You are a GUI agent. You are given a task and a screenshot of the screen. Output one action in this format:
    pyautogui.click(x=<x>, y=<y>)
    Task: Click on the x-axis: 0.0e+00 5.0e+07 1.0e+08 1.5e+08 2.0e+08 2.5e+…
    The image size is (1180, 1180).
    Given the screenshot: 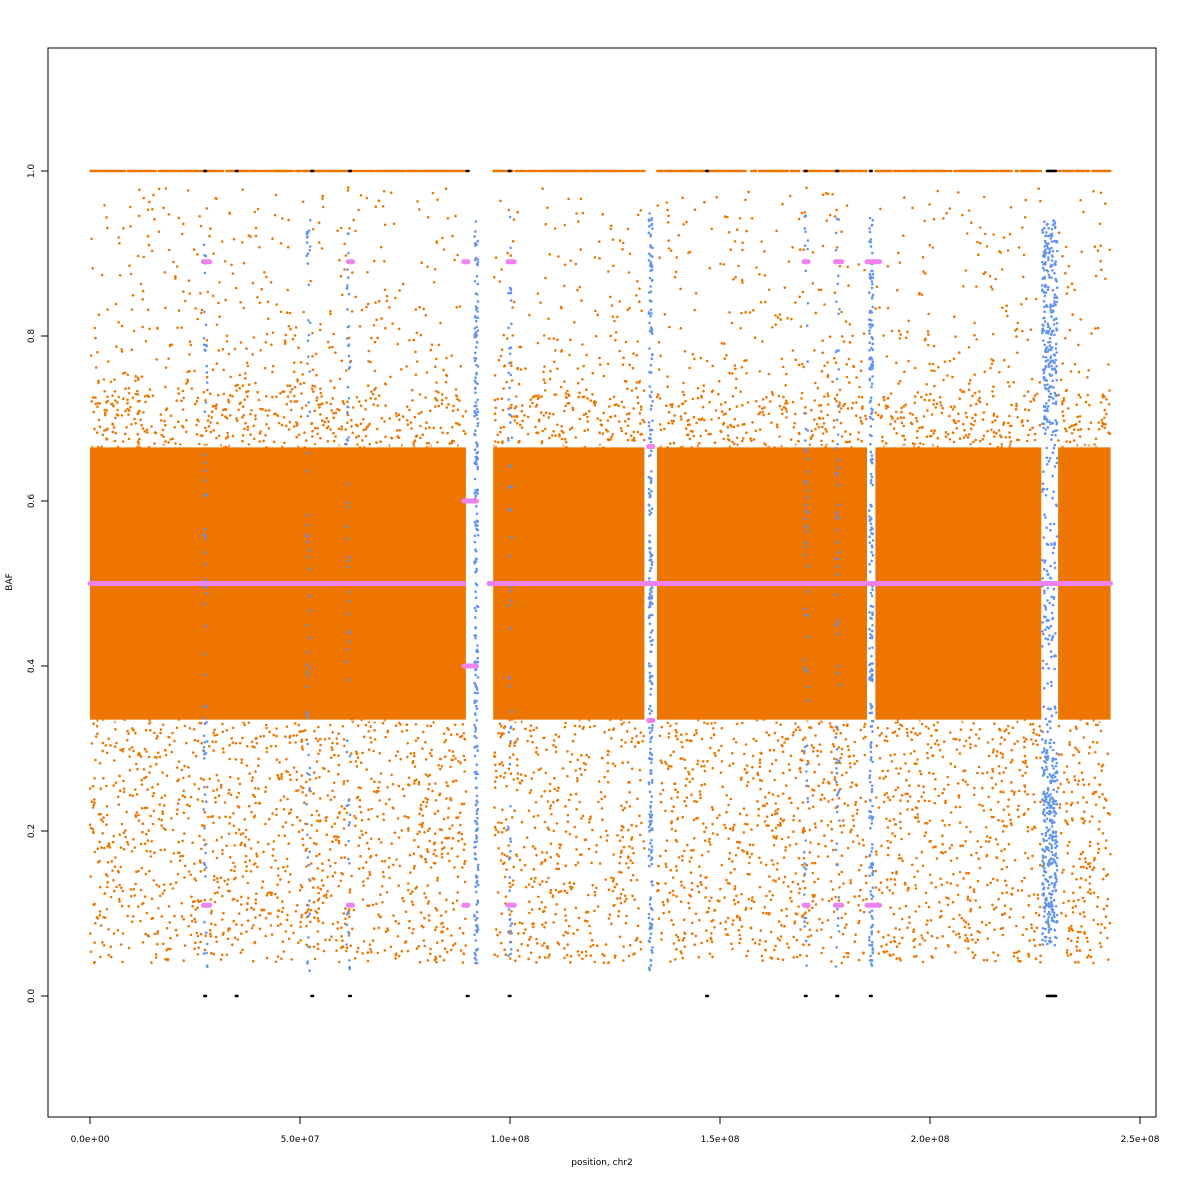 What is the action you would take?
    pyautogui.click(x=615, y=1130)
    